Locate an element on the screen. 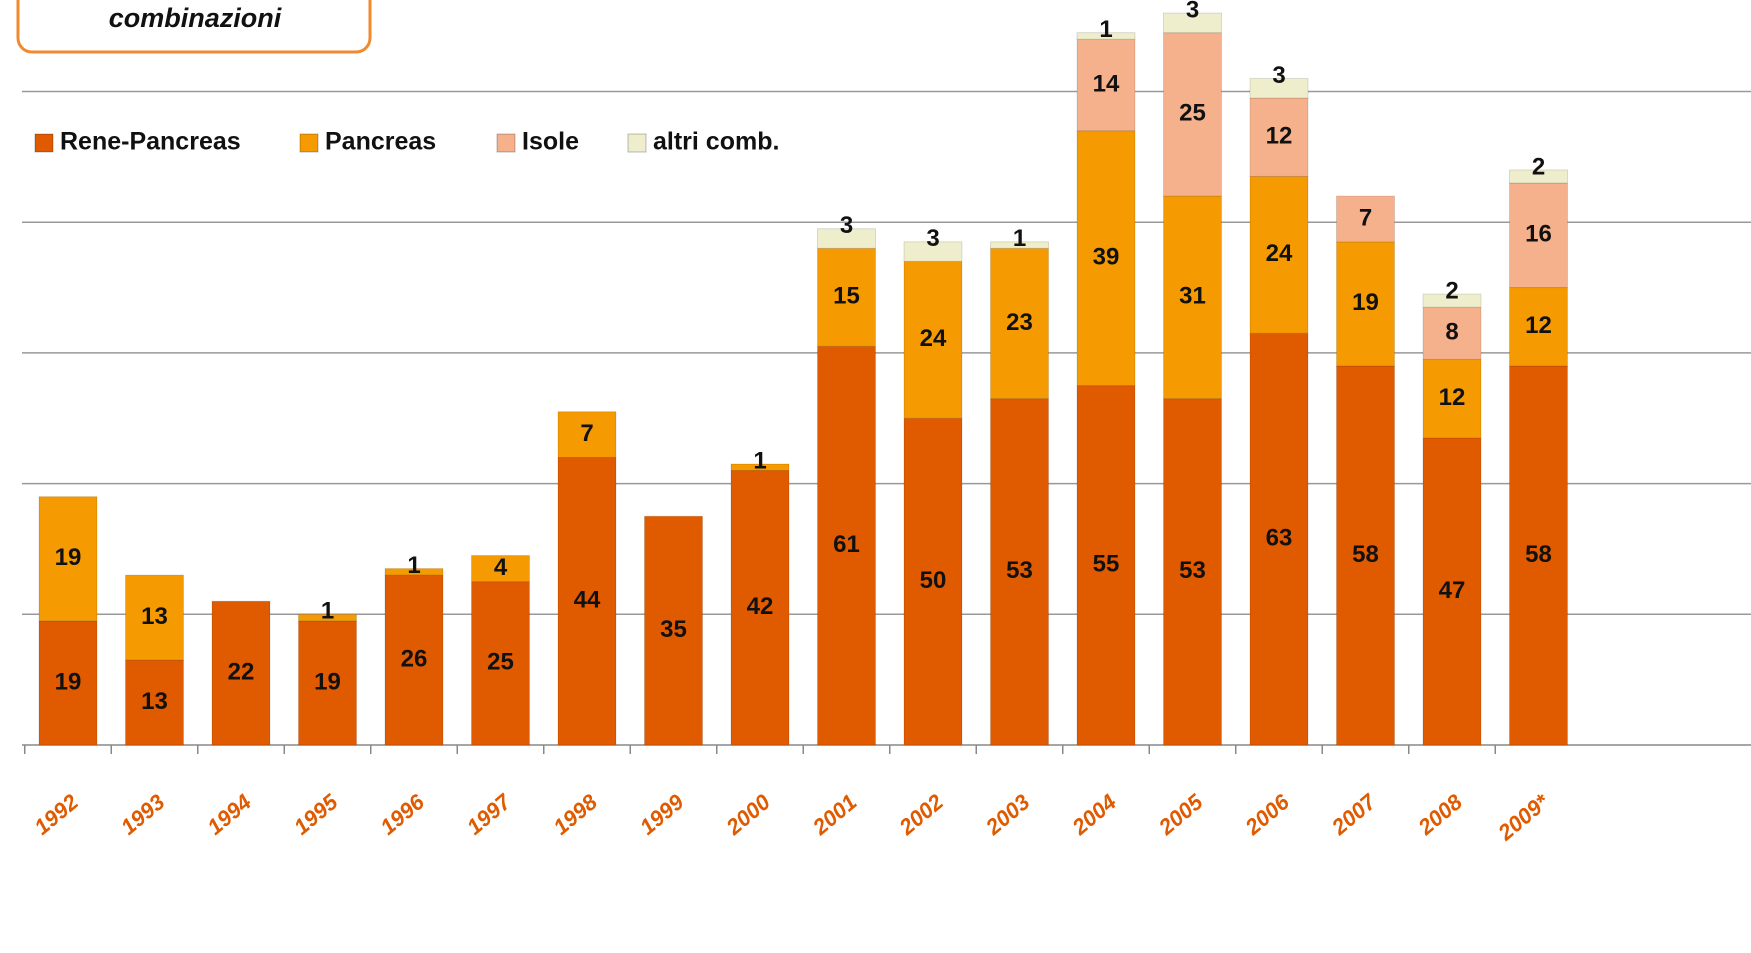 Image resolution: width=1751 pixels, height=953 pixels. x-tick-label: 1995 is located at coordinates (316, 814).